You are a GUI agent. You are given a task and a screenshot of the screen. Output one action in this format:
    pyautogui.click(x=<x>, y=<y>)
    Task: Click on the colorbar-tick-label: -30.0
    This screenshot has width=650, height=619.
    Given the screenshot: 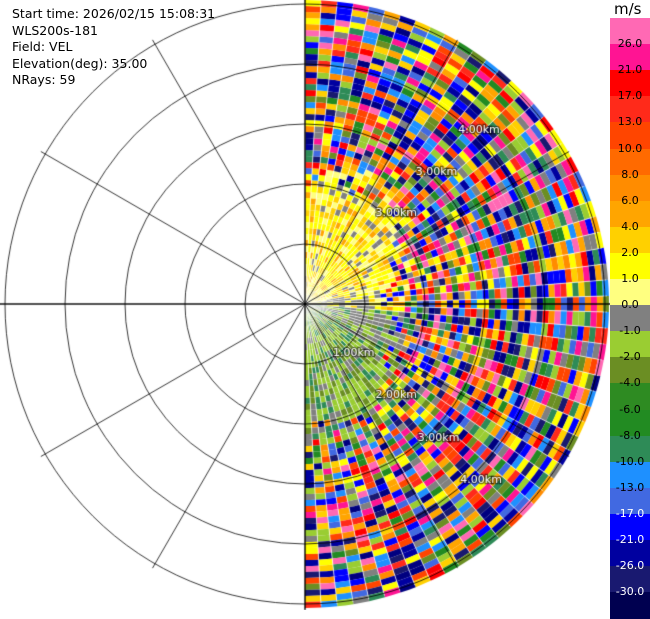 What is the action you would take?
    pyautogui.click(x=630, y=592)
    